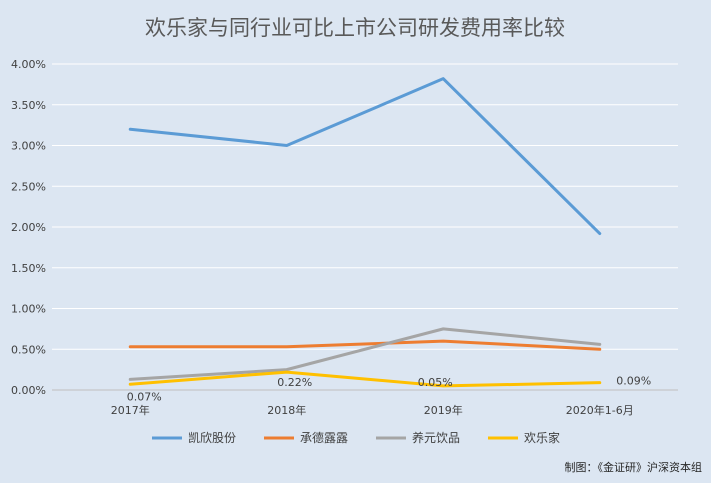 The width and height of the screenshot is (711, 483). Describe the element at coordinates (372, 410) in the screenshot. I see `x-axis: 2017年 2018年 2019年 2020年1-6月` at that location.